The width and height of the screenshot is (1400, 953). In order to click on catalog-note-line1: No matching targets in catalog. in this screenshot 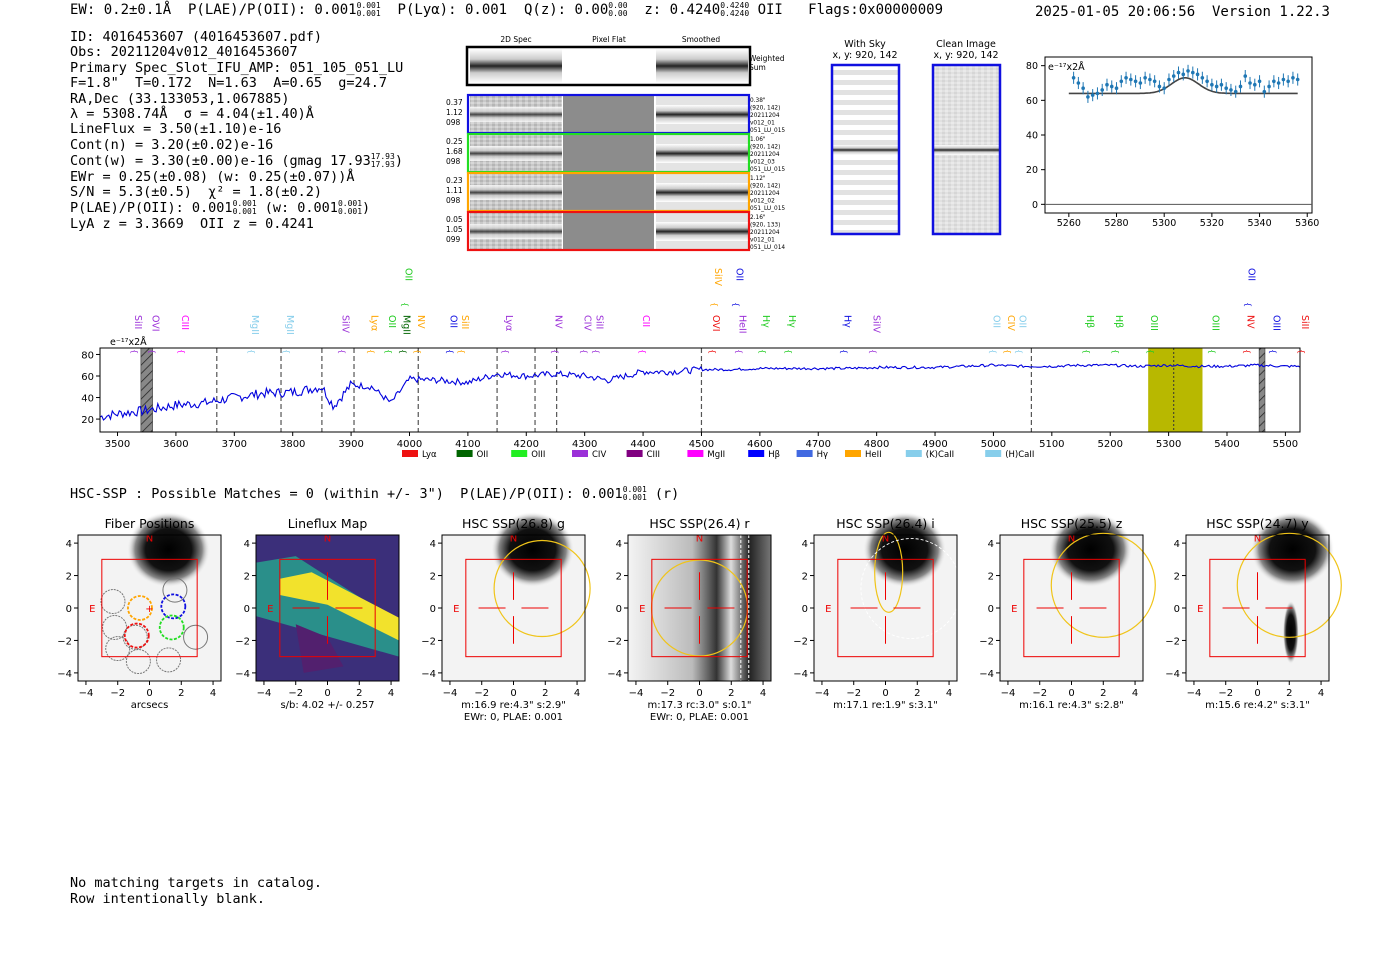, I will do `click(196, 883)`.